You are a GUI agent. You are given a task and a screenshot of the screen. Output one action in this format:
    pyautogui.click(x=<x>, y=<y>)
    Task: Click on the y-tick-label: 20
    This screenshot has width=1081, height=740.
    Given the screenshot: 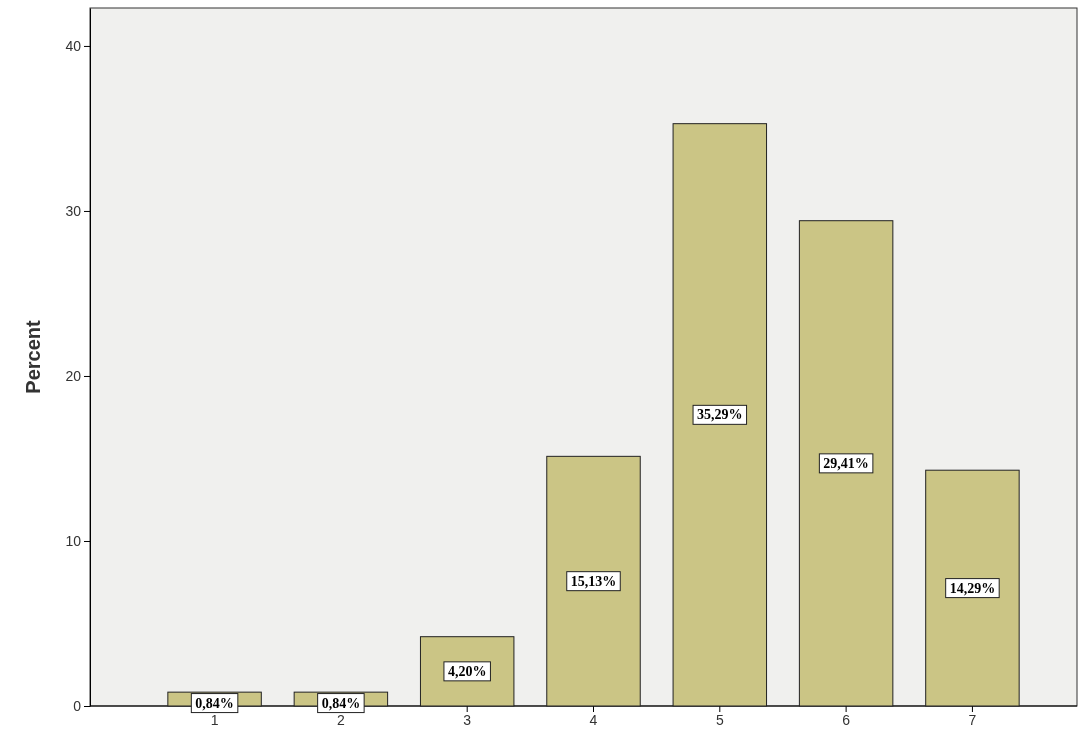 What is the action you would take?
    pyautogui.click(x=73, y=375)
    